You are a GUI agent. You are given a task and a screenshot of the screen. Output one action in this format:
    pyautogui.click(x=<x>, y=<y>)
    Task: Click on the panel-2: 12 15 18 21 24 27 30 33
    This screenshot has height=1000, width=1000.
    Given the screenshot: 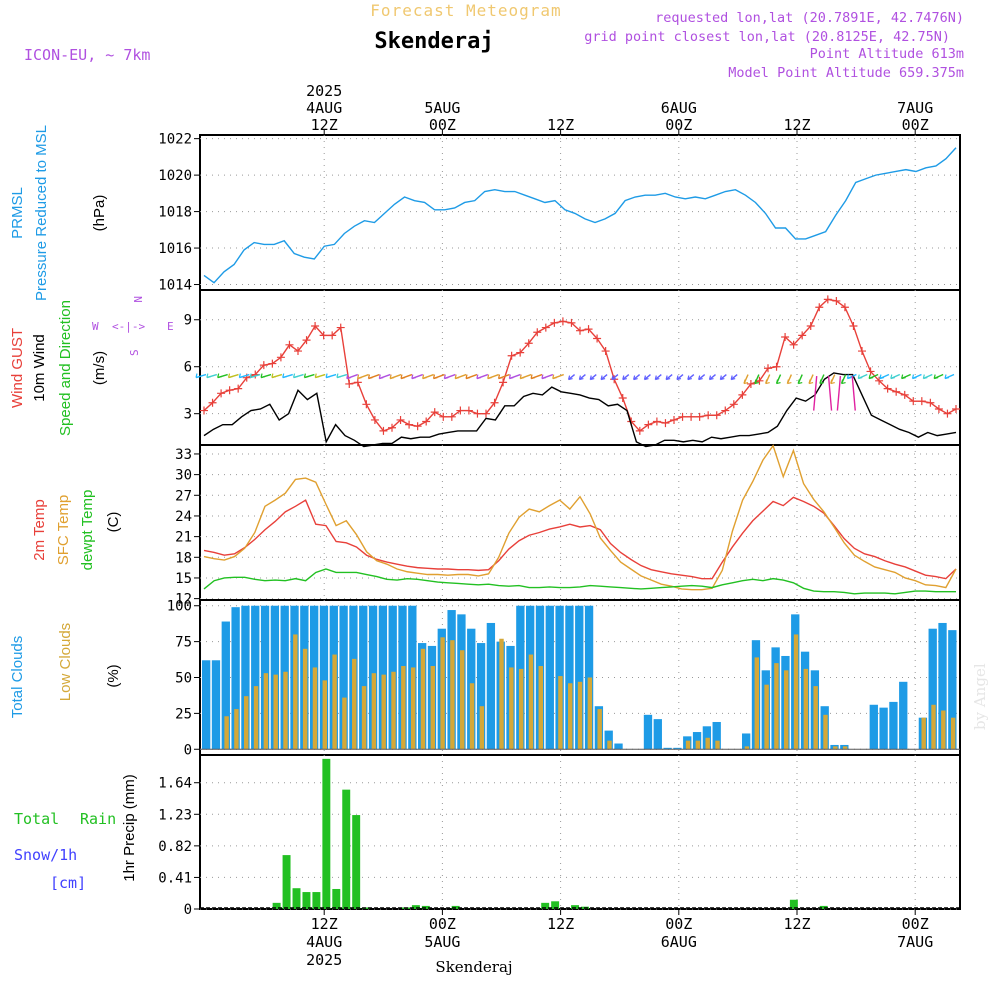 What is the action you would take?
    pyautogui.click(x=568, y=526)
    